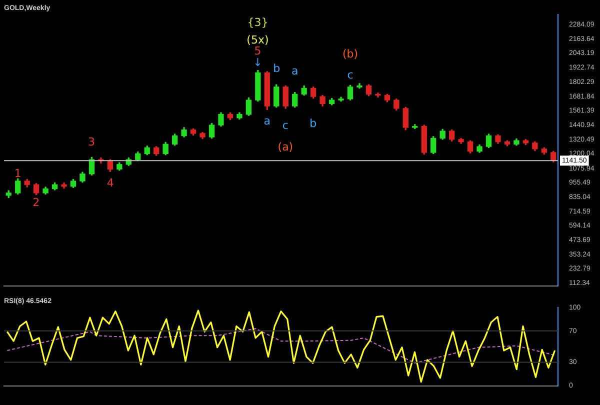  I want to click on annotation: (b), so click(350, 54).